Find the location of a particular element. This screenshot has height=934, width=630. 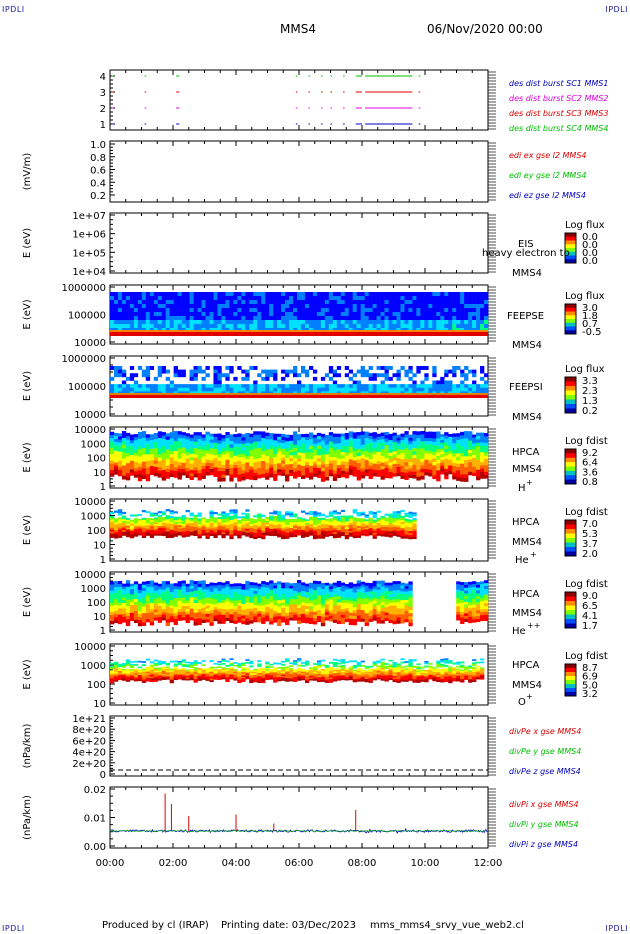

y-axis-label: (nPa/km) is located at coordinates (27, 817).